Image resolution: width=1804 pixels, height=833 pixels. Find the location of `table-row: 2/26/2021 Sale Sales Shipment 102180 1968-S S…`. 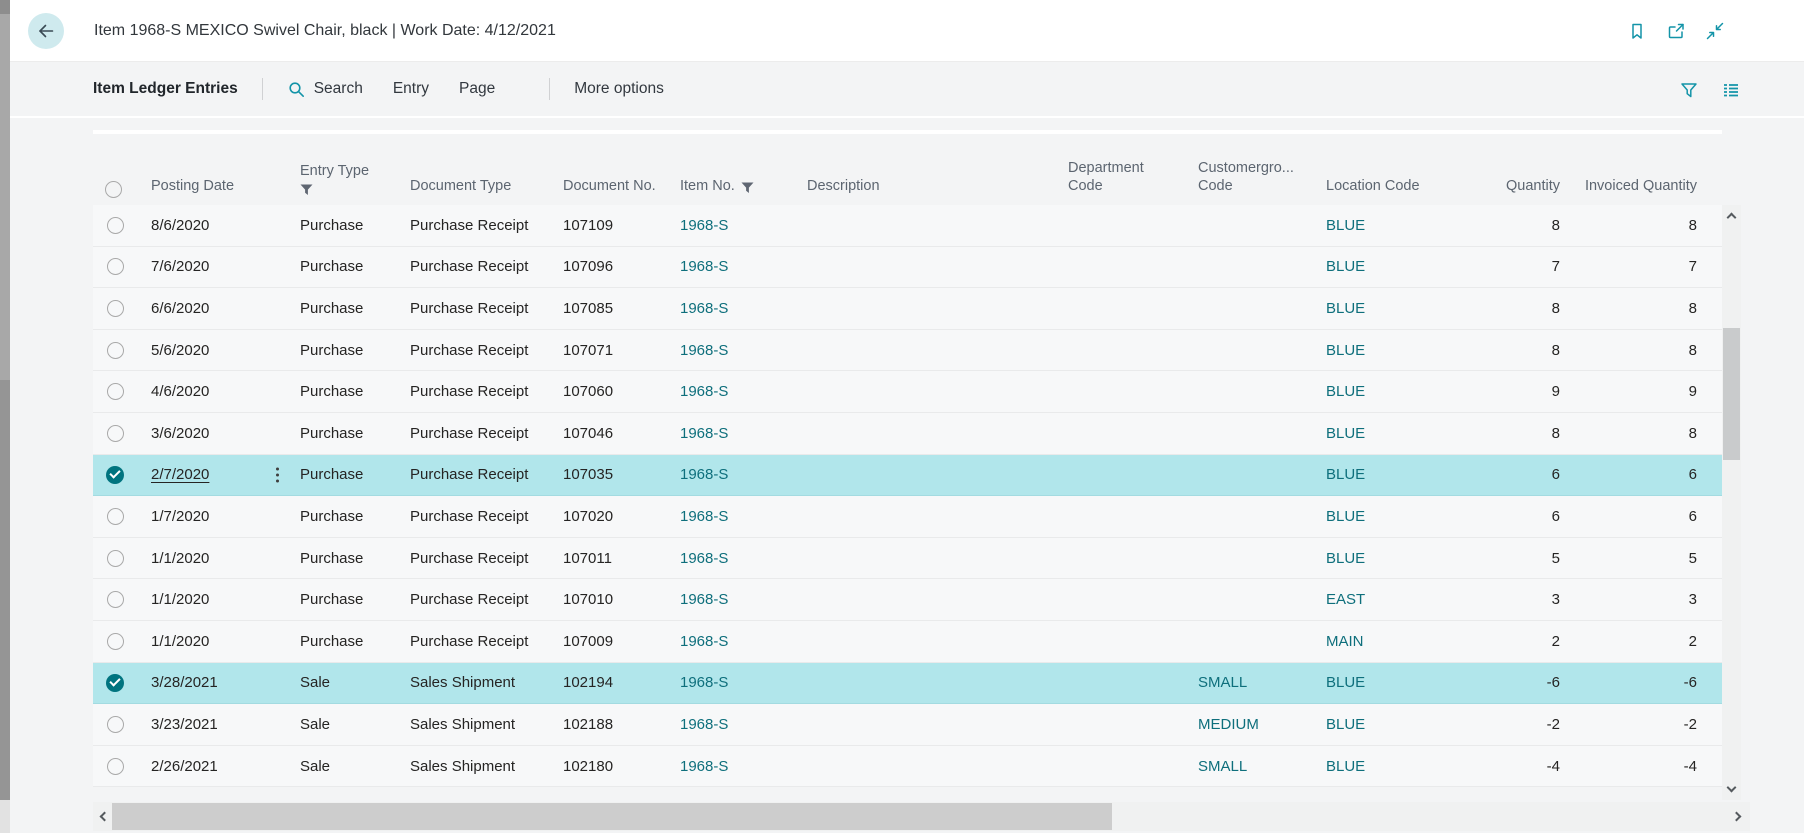

table-row: 2/26/2021 Sale Sales Shipment 102180 1968-S S… is located at coordinates (907, 766).